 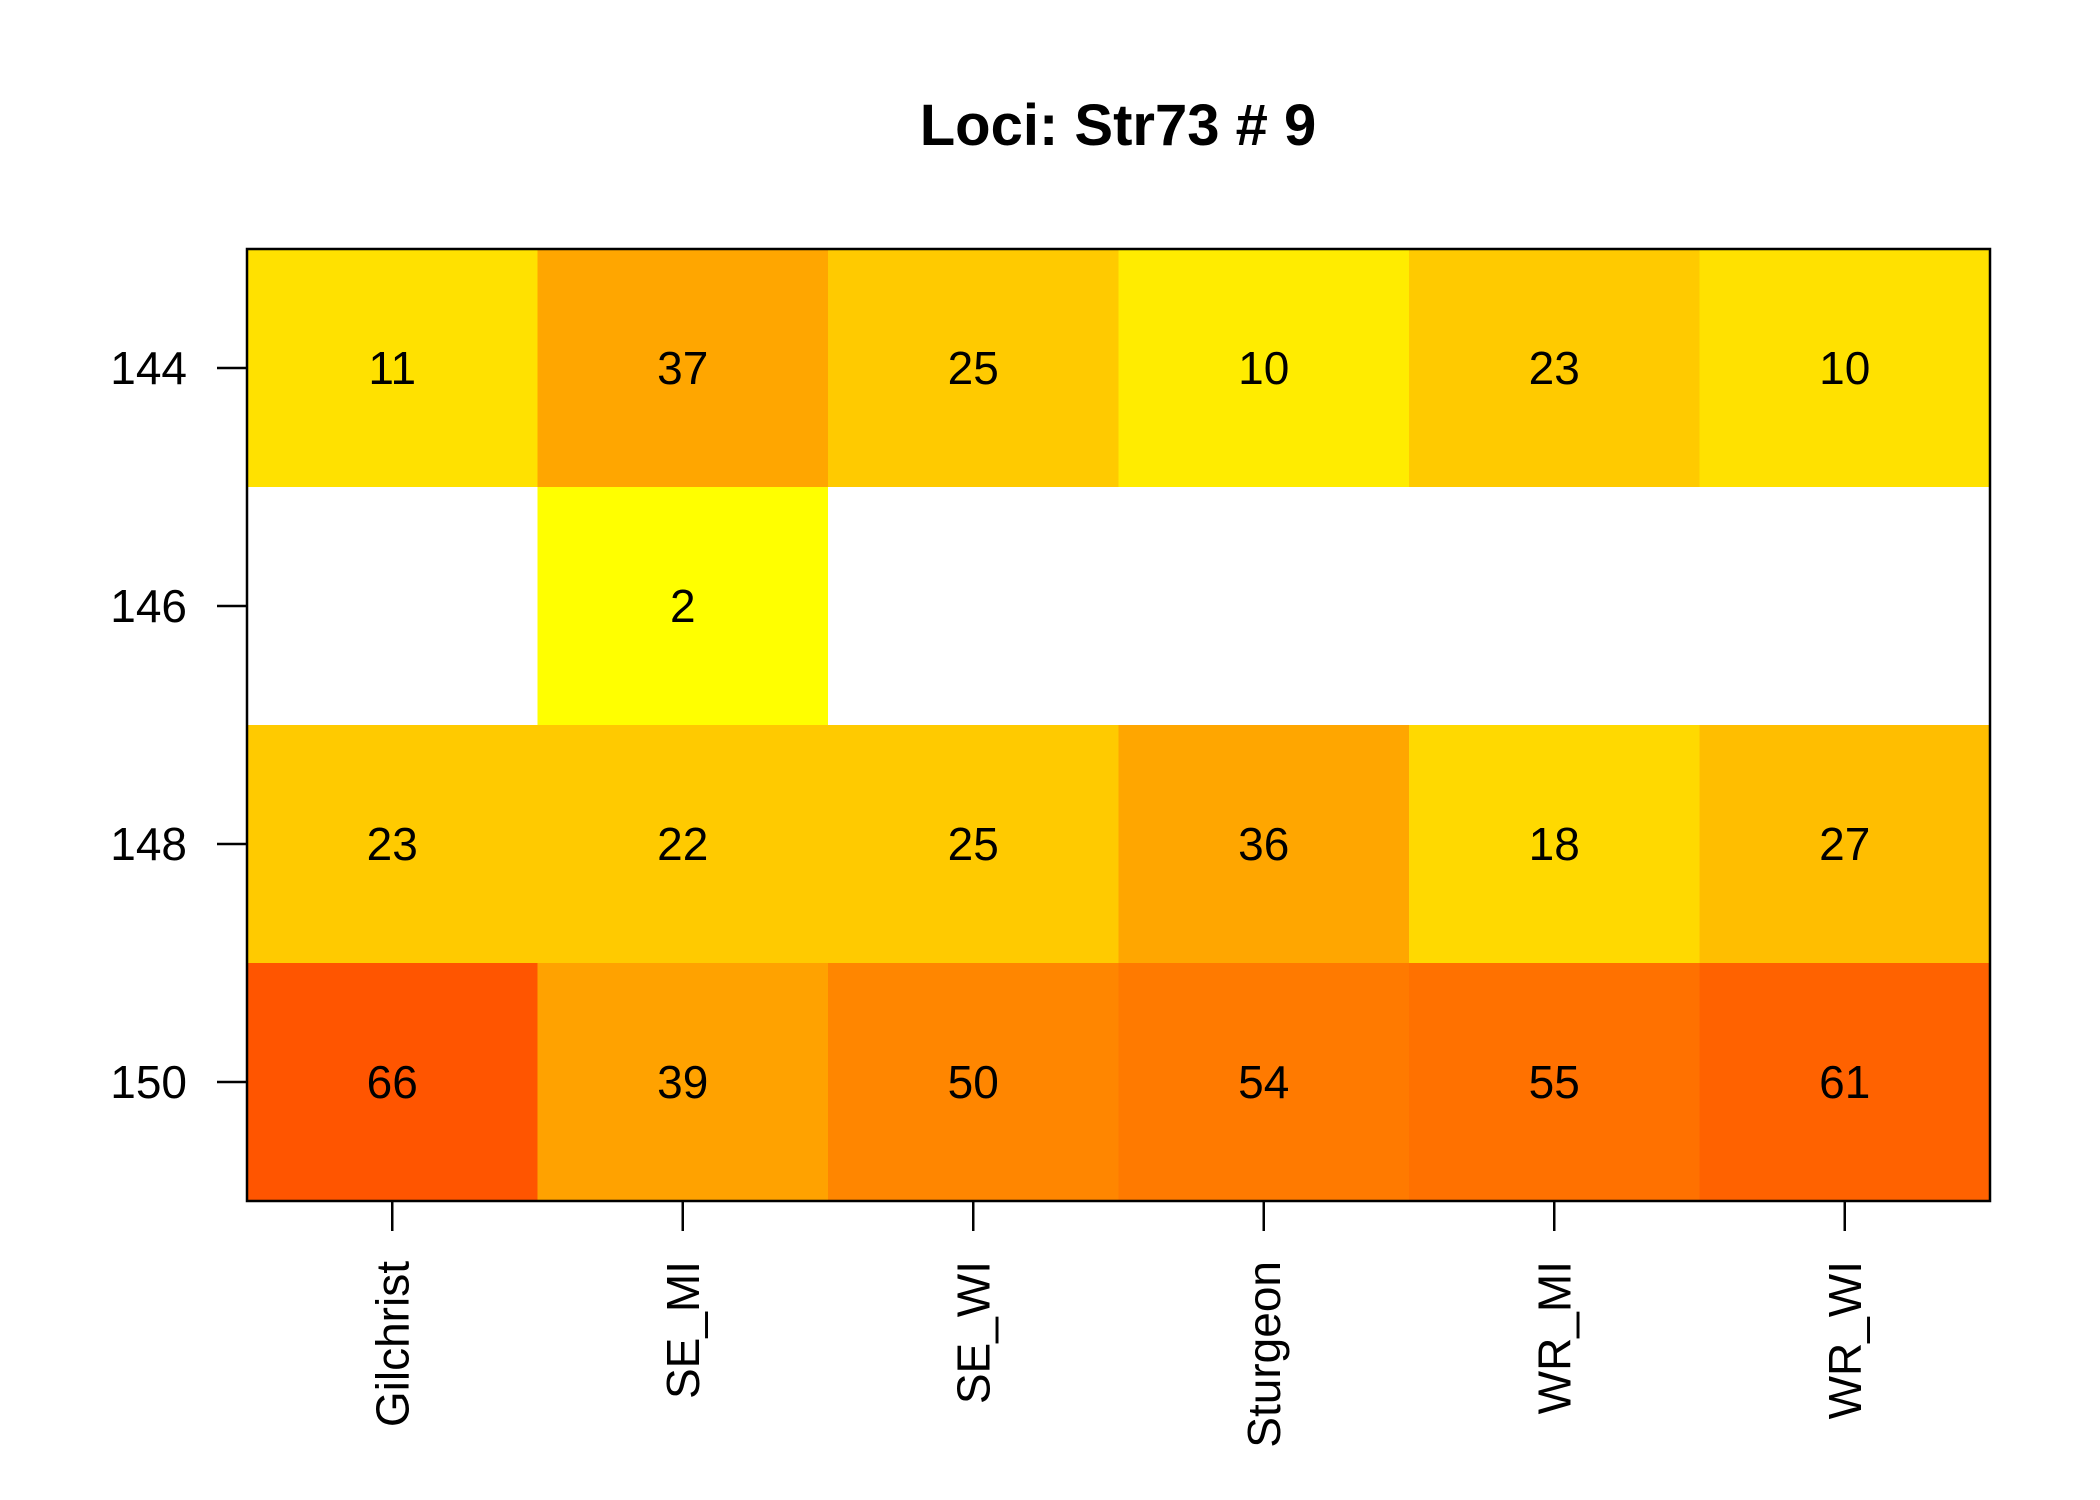 I want to click on cell-value-label: 61, so click(x=1844, y=1082).